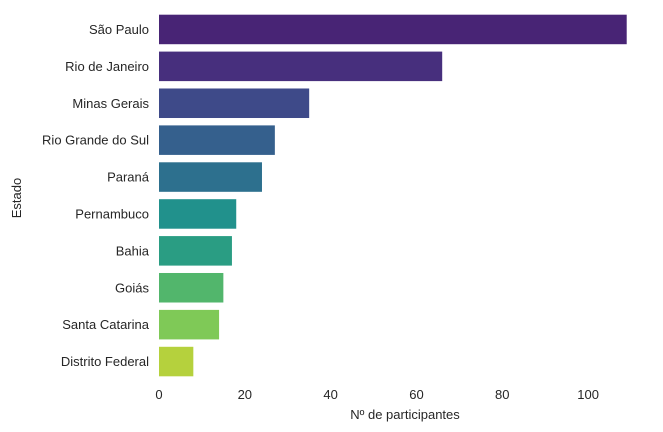 Image resolution: width=663 pixels, height=432 pixels. I want to click on category-label: Distrito Federal, so click(105, 361).